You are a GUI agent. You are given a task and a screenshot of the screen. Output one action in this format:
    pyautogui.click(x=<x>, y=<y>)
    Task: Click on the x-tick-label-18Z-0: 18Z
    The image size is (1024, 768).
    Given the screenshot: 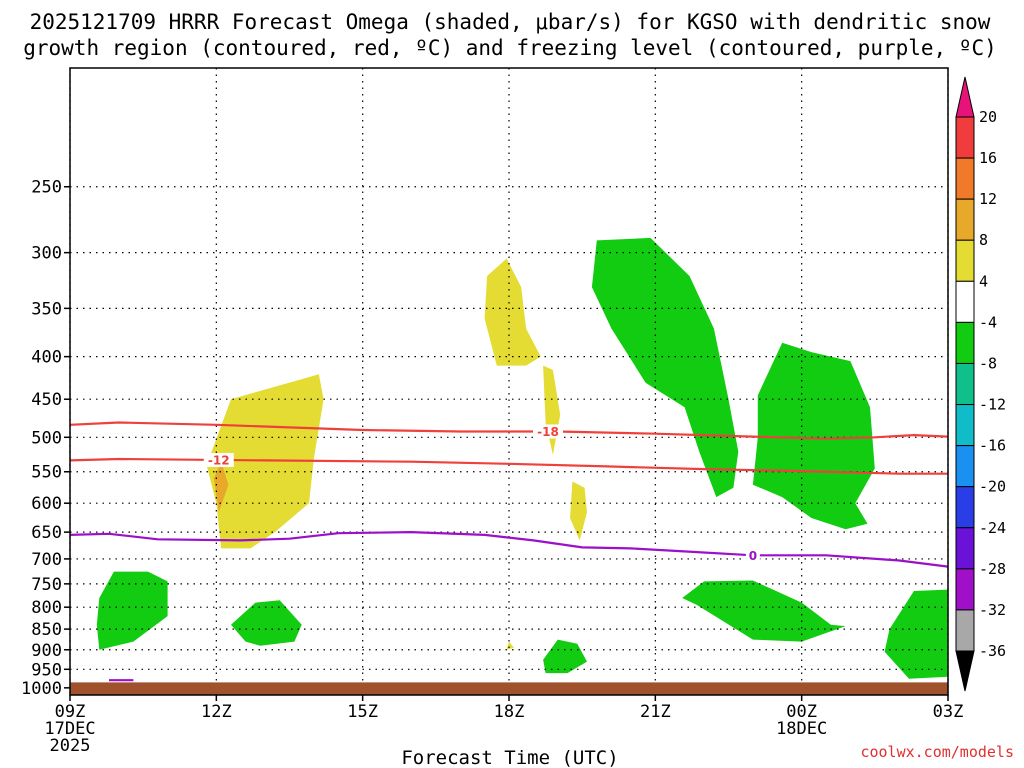 What is the action you would take?
    pyautogui.click(x=509, y=712)
    